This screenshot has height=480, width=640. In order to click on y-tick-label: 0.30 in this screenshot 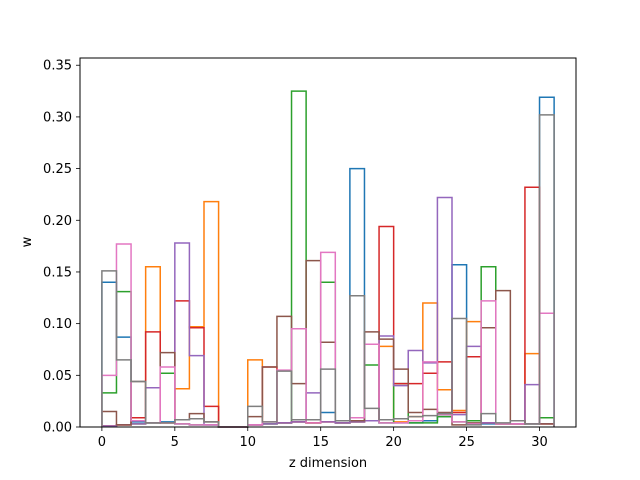, I will do `click(57, 117)`.